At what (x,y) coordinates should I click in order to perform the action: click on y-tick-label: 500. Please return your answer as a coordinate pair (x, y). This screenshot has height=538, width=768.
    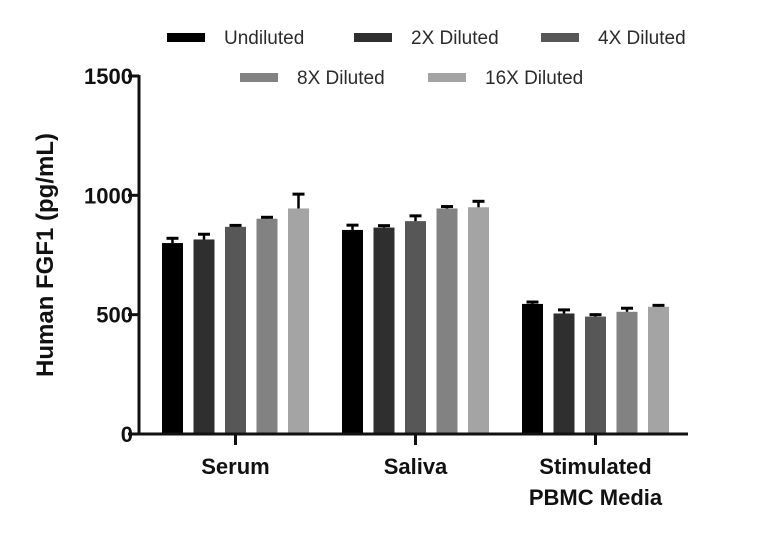
    Looking at the image, I should click on (114, 315).